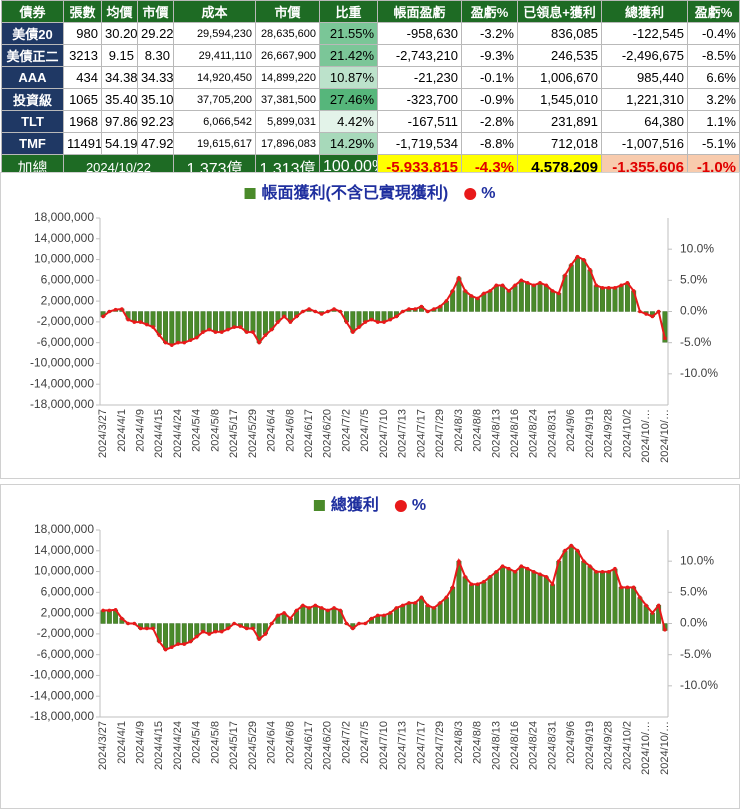 Image resolution: width=740 pixels, height=809 pixels. What do you see at coordinates (62, 716) in the screenshot?
I see `y-tick-label: -18,000,000` at bounding box center [62, 716].